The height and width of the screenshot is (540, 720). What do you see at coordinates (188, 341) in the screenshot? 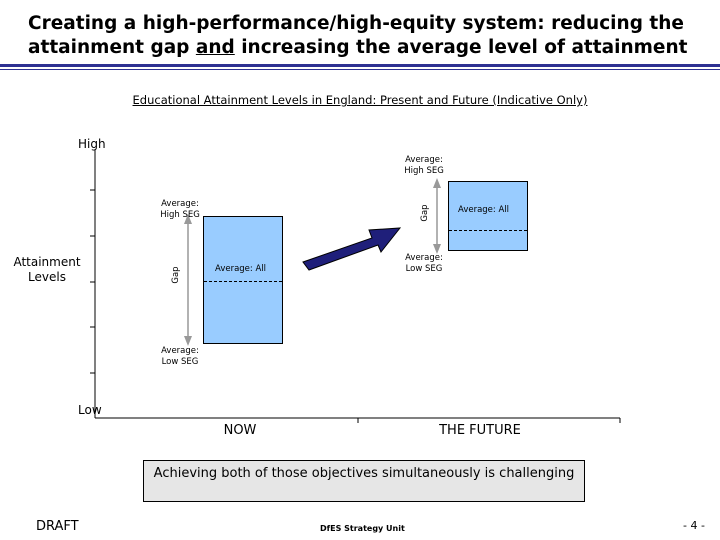
I see `now-gap-arrow-head-down` at bounding box center [188, 341].